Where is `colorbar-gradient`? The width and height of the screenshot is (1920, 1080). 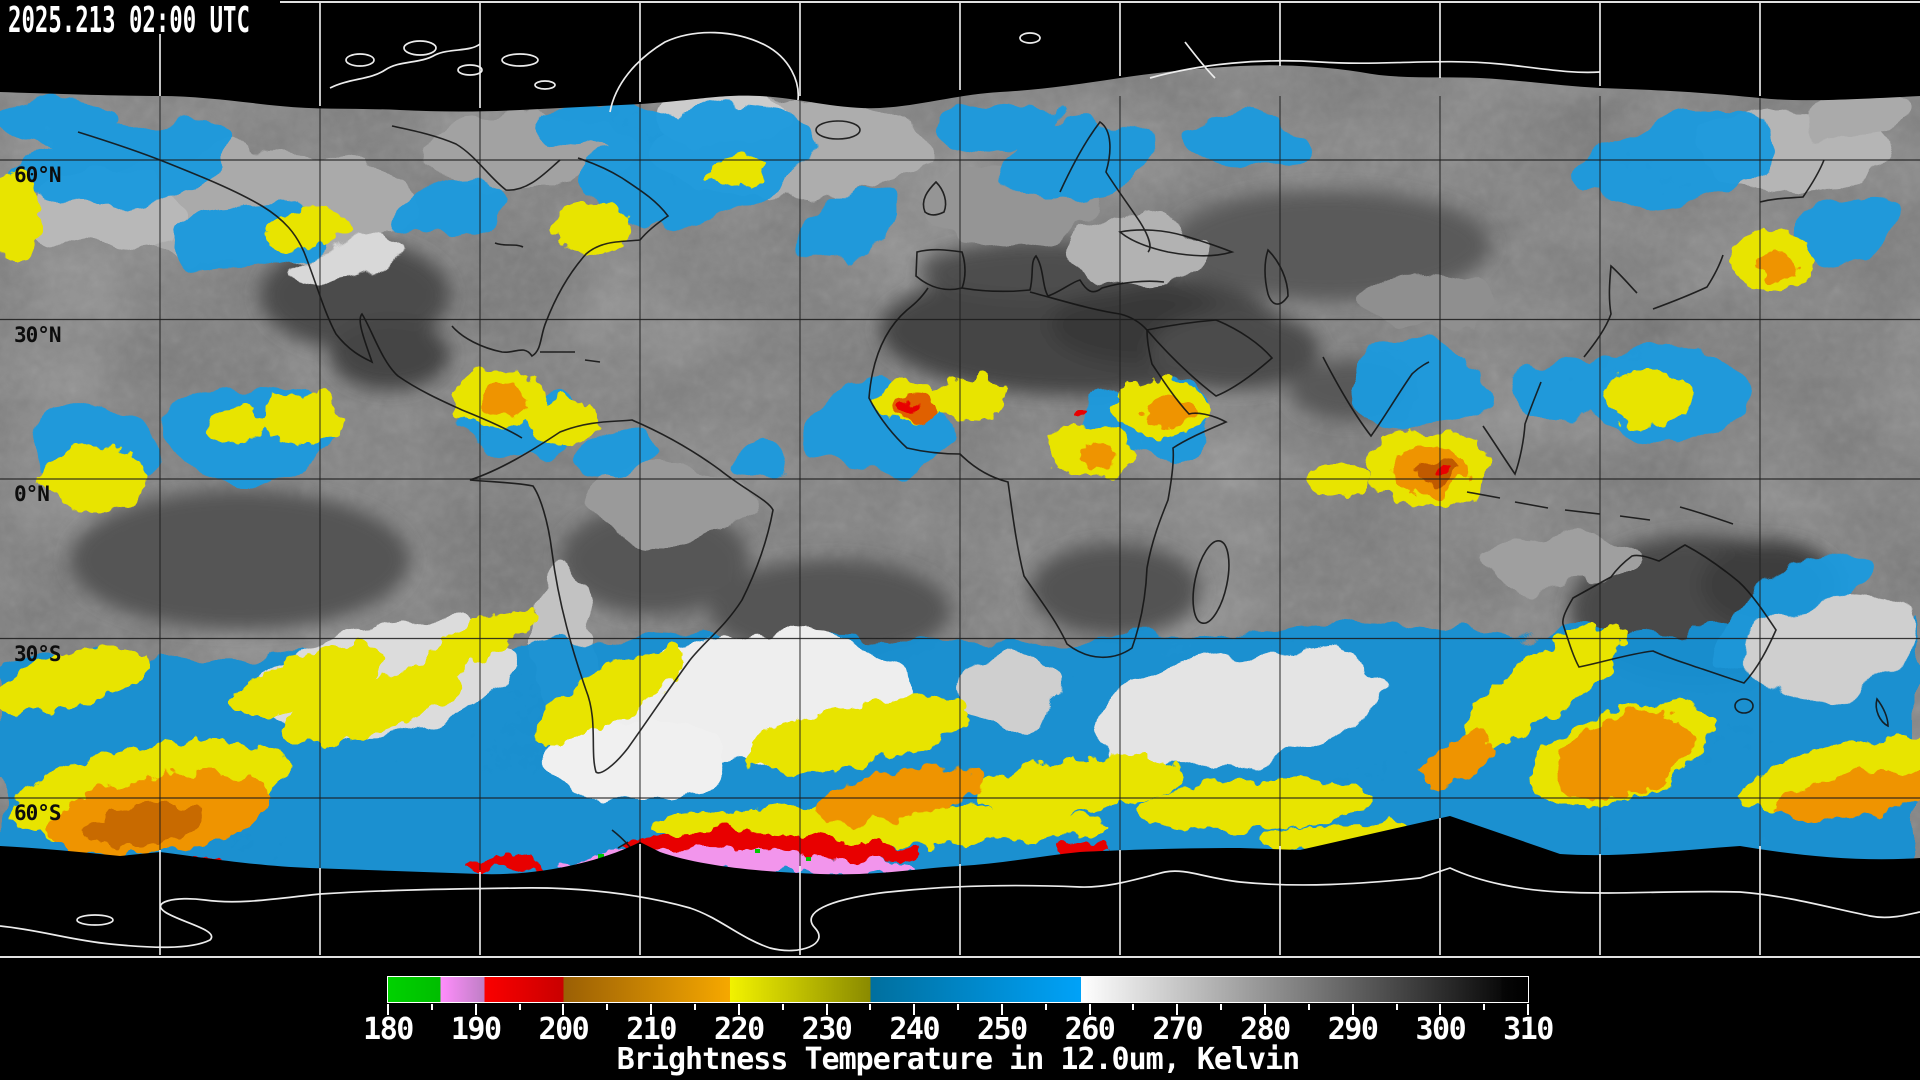 colorbar-gradient is located at coordinates (958, 989).